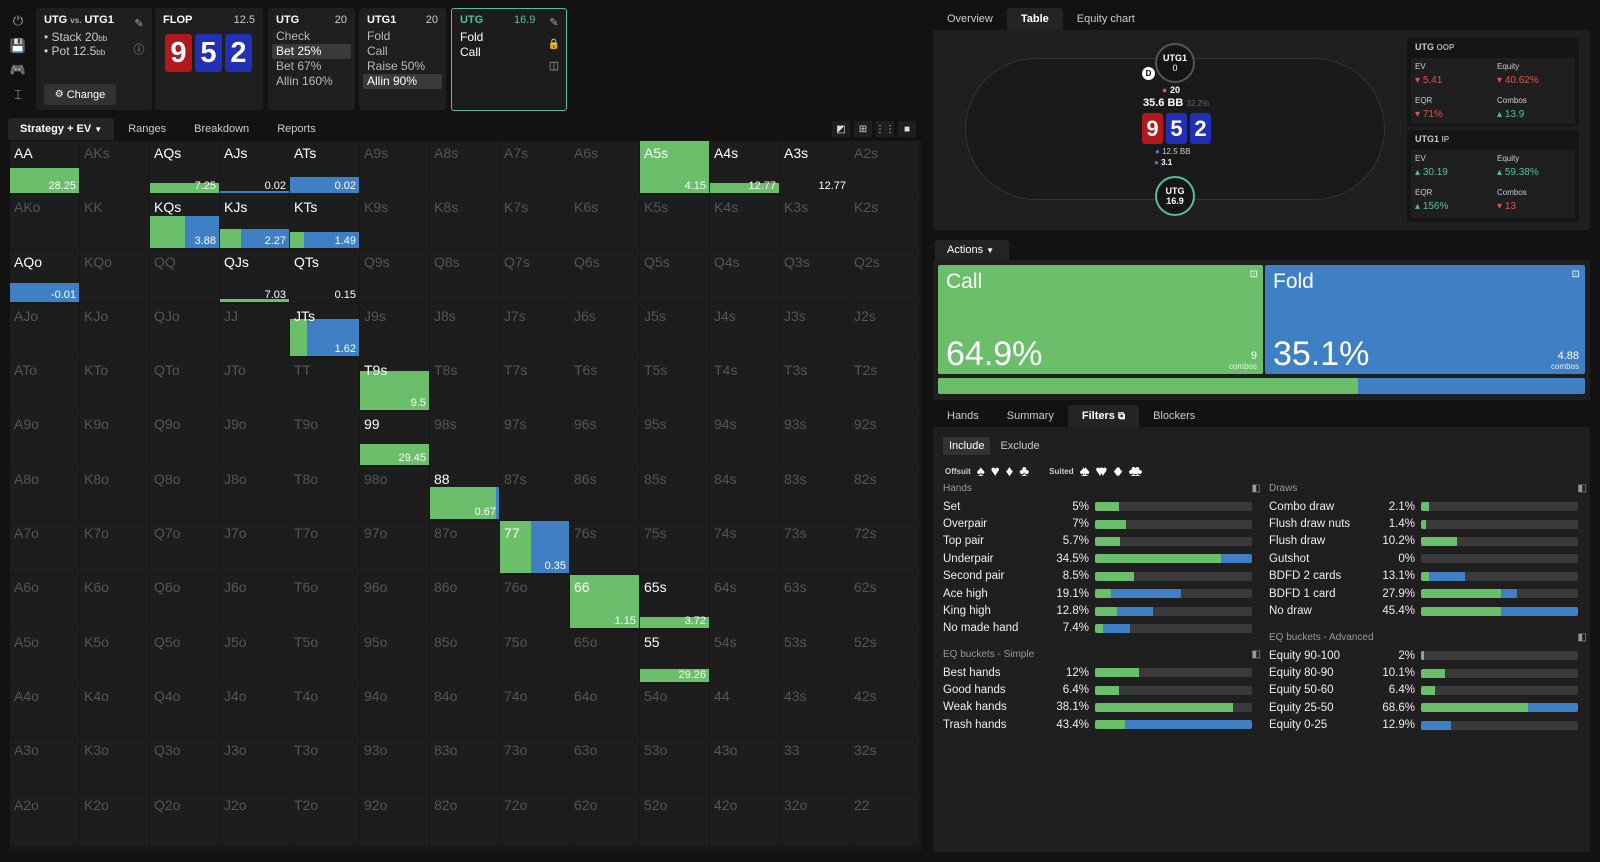 This screenshot has width=1600, height=862. Describe the element at coordinates (114, 385) in the screenshot. I see `hand-cell: KTo` at that location.